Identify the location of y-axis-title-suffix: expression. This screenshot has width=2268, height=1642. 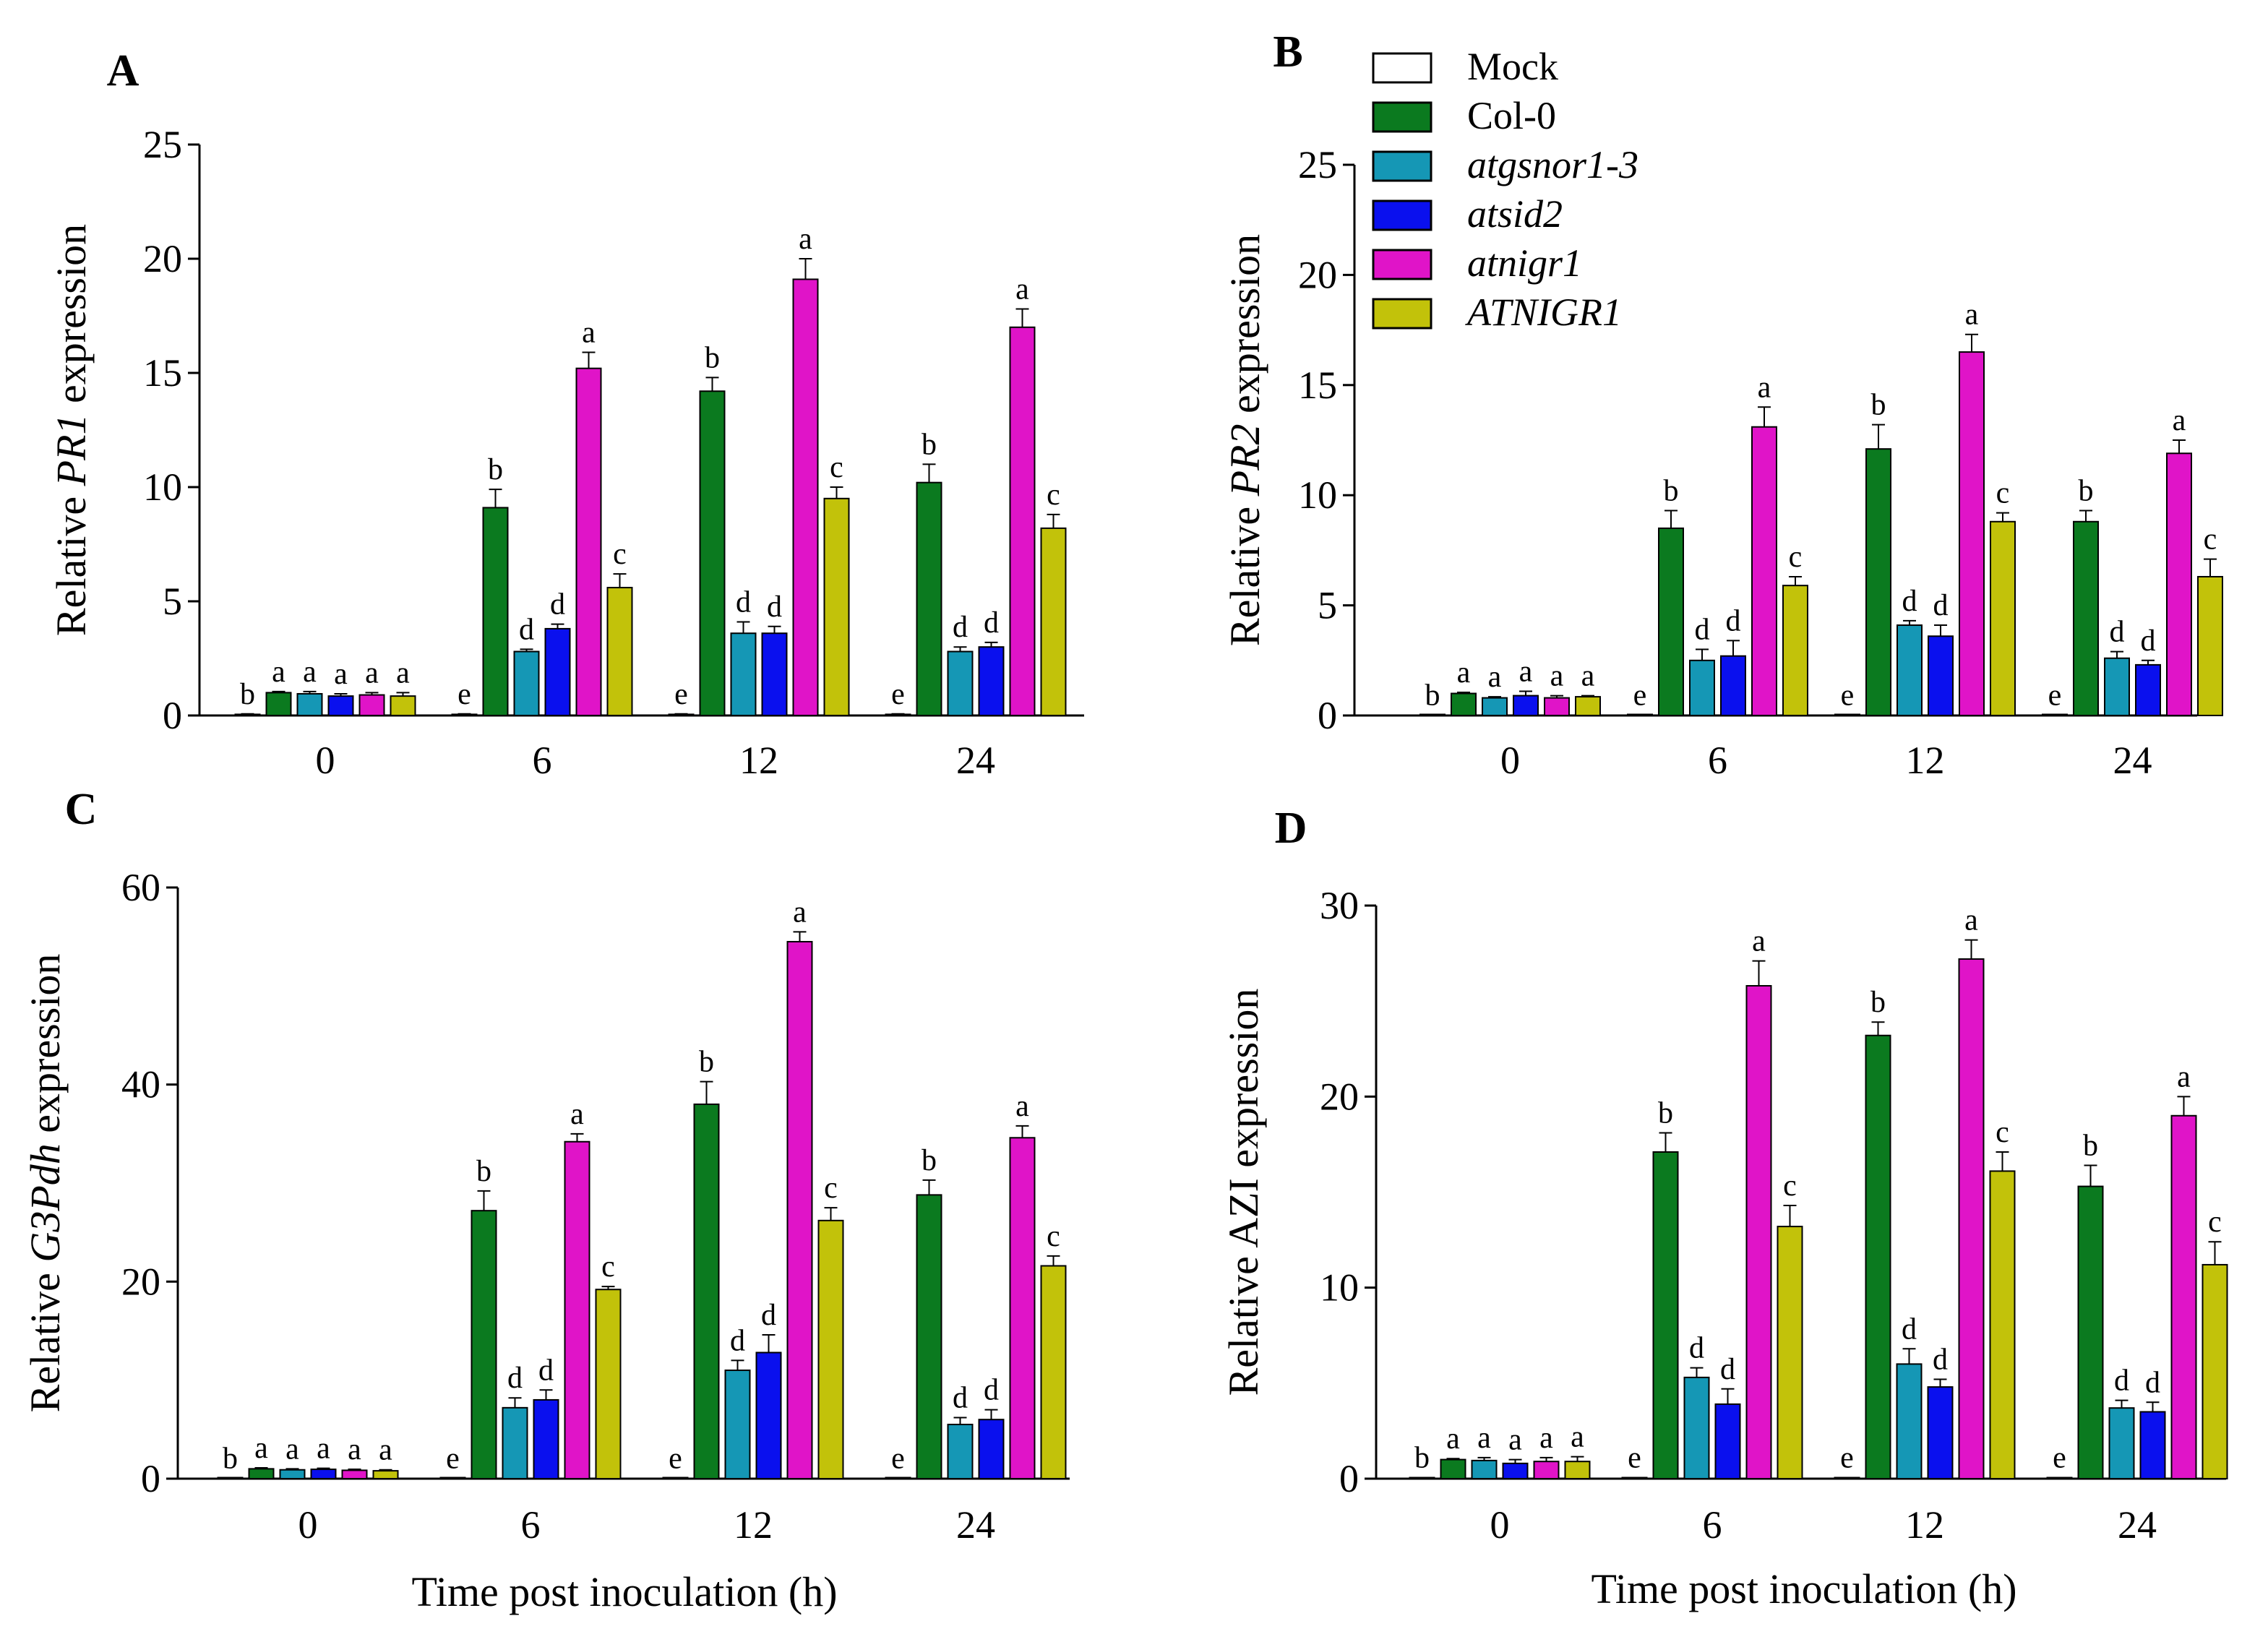
(71, 319).